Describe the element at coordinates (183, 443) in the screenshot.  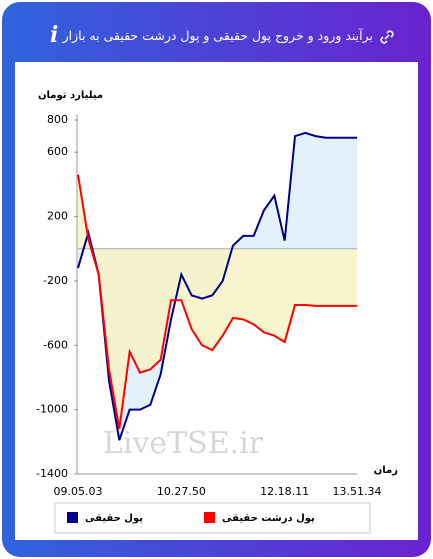
I see `watermark: LiveTSE.ir` at that location.